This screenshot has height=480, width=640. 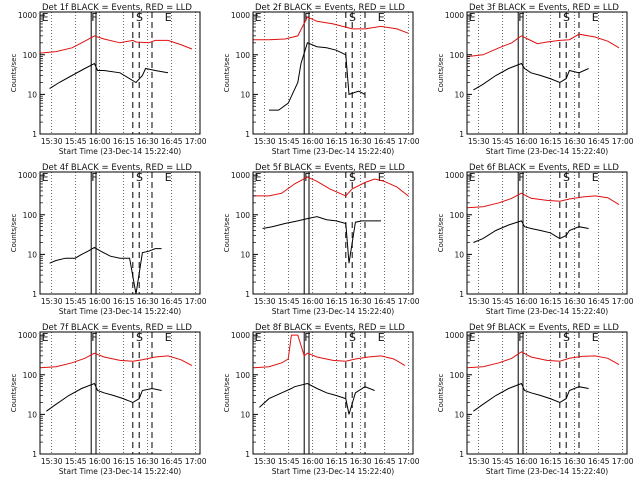 I want to click on panel-title: Det 1f BLACK = Events, RED = LLD, so click(x=117, y=8).